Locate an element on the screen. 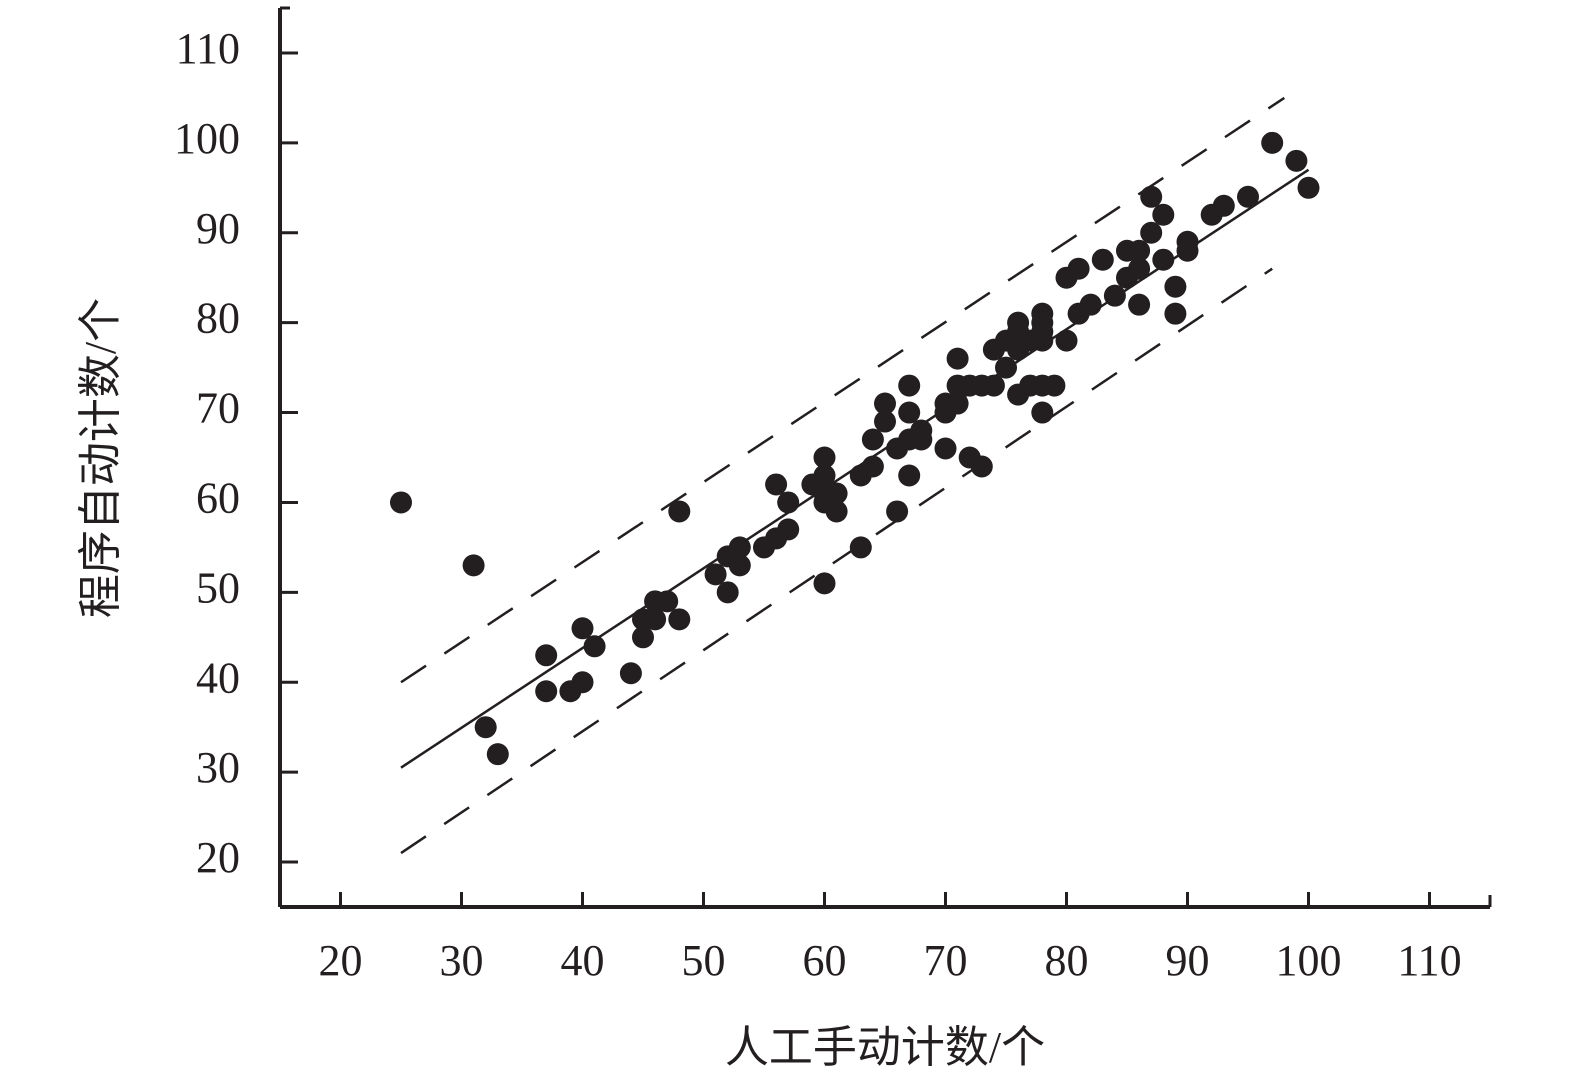 This screenshot has height=1083, width=1575. y-axis-label: 程序自动计数/个 is located at coordinates (100, 458).